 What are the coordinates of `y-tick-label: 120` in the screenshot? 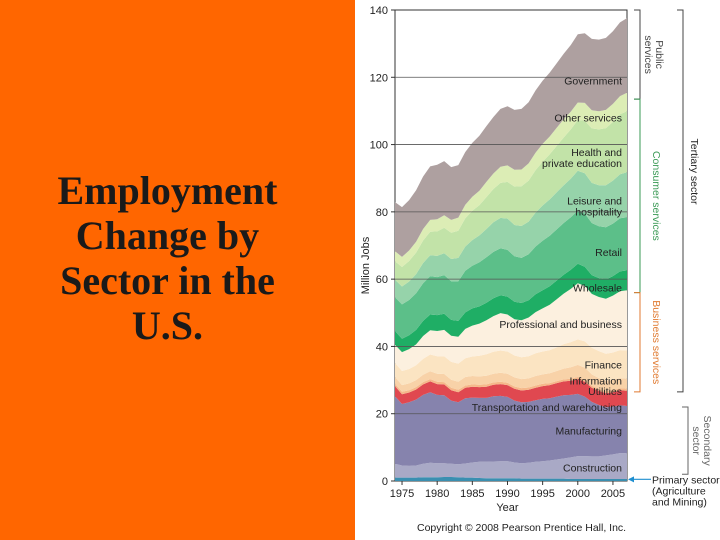 It's located at (379, 78).